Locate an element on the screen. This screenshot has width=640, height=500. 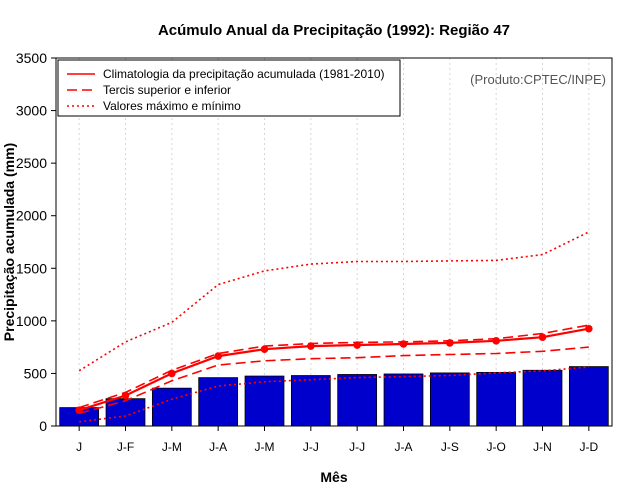
legend-box is located at coordinates (229, 88).